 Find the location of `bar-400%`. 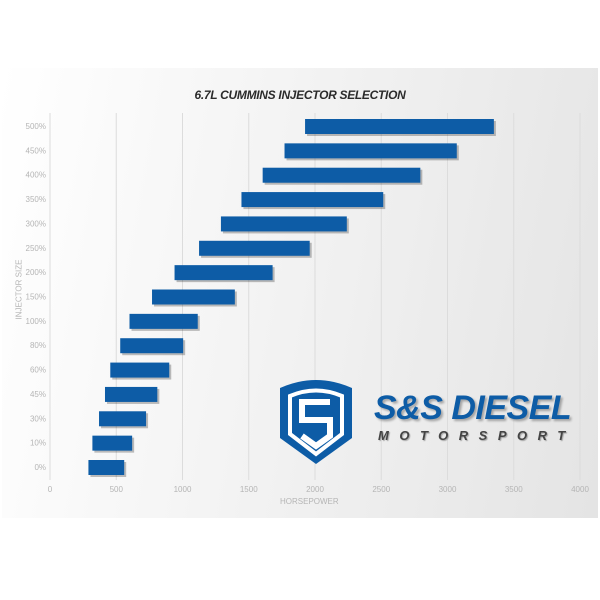

bar-400% is located at coordinates (341, 175).